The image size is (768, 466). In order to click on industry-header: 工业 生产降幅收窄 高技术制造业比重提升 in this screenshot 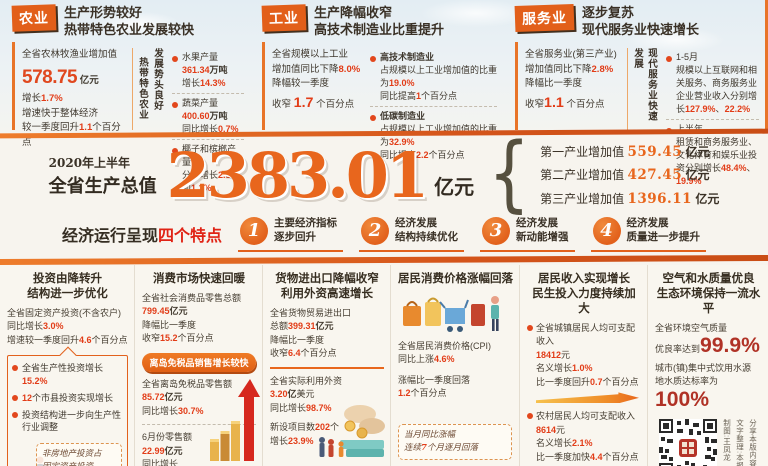, I will do `click(379, 21)`.